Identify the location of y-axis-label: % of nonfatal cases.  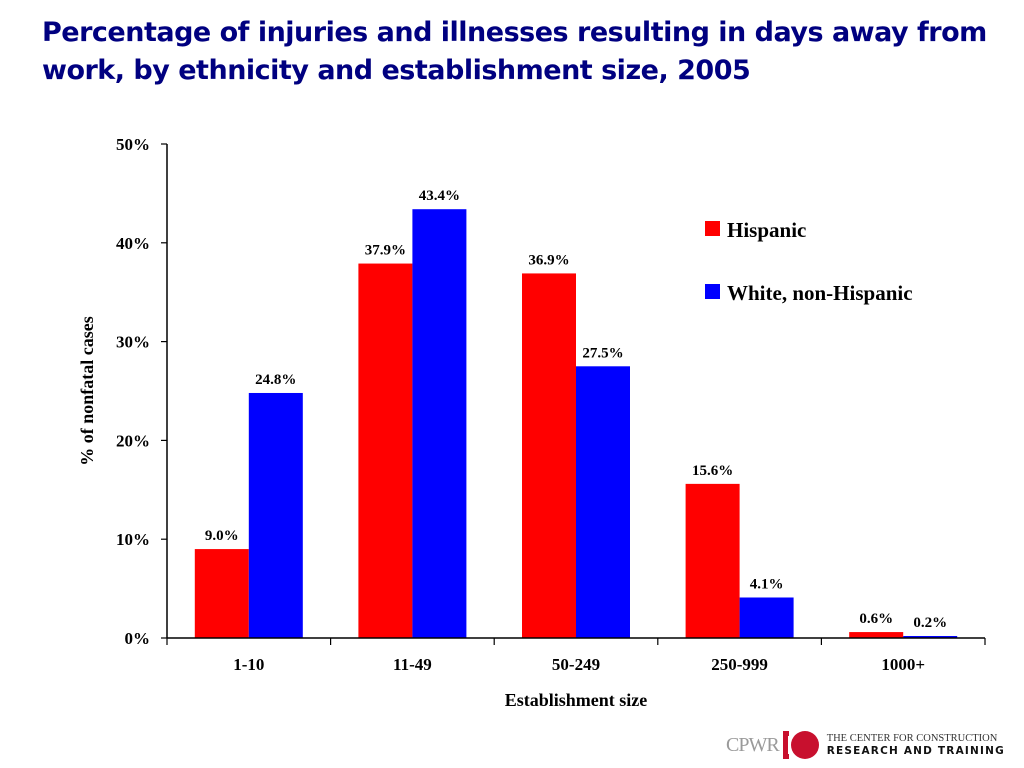
(87, 391).